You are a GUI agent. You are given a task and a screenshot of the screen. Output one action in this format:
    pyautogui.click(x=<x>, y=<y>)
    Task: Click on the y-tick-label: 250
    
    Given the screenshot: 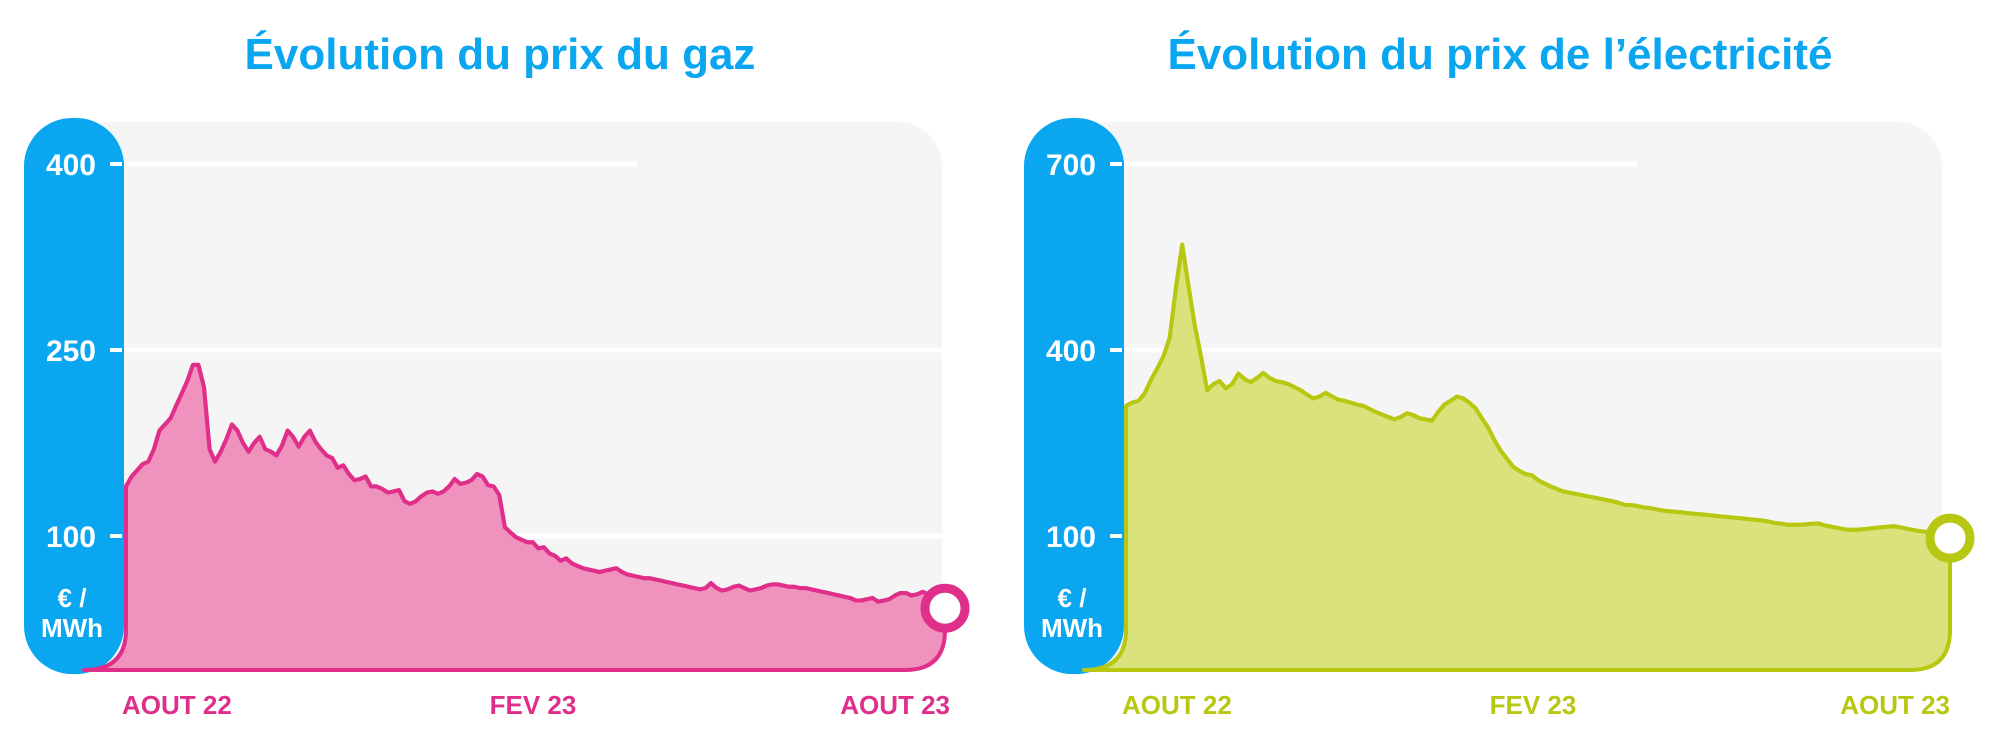 What is the action you would take?
    pyautogui.click(x=71, y=351)
    